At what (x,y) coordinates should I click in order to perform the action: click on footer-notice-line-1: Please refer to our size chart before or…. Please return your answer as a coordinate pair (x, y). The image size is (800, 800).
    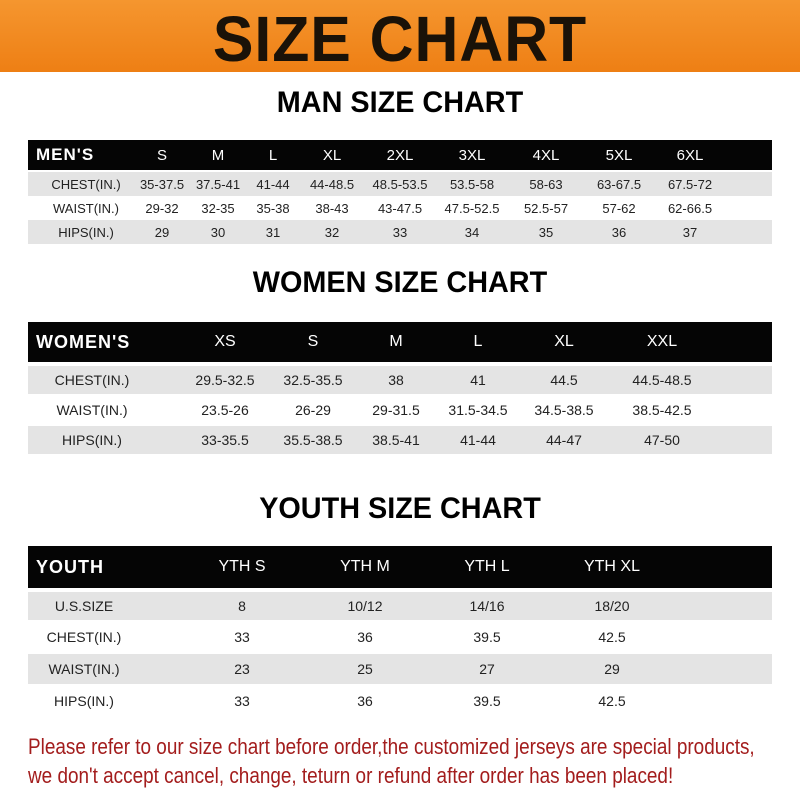
    Looking at the image, I should click on (391, 746).